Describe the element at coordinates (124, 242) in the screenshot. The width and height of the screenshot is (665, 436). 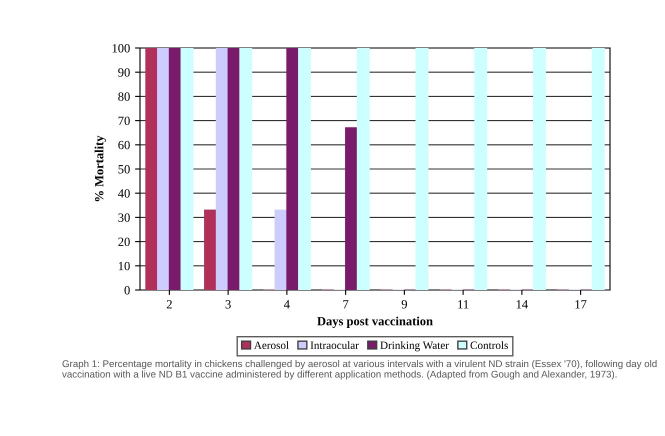
I see `y-tick-label: 20` at that location.